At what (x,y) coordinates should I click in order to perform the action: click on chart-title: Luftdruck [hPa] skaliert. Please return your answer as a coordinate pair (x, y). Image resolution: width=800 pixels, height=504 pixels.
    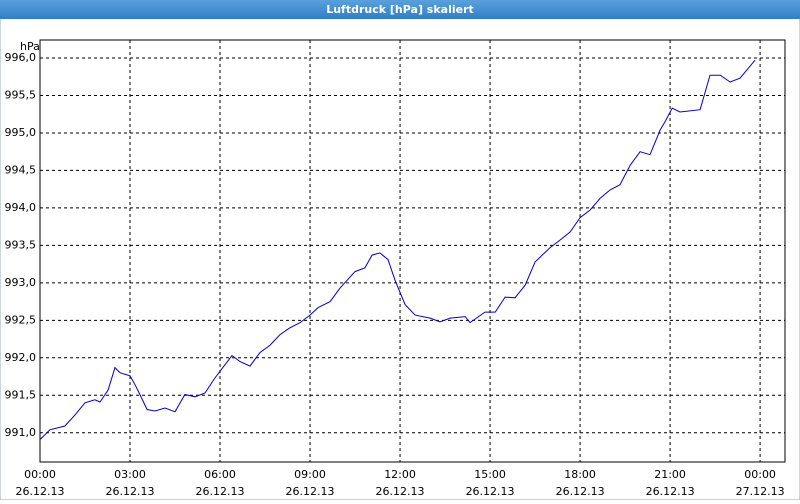
    Looking at the image, I should click on (400, 9).